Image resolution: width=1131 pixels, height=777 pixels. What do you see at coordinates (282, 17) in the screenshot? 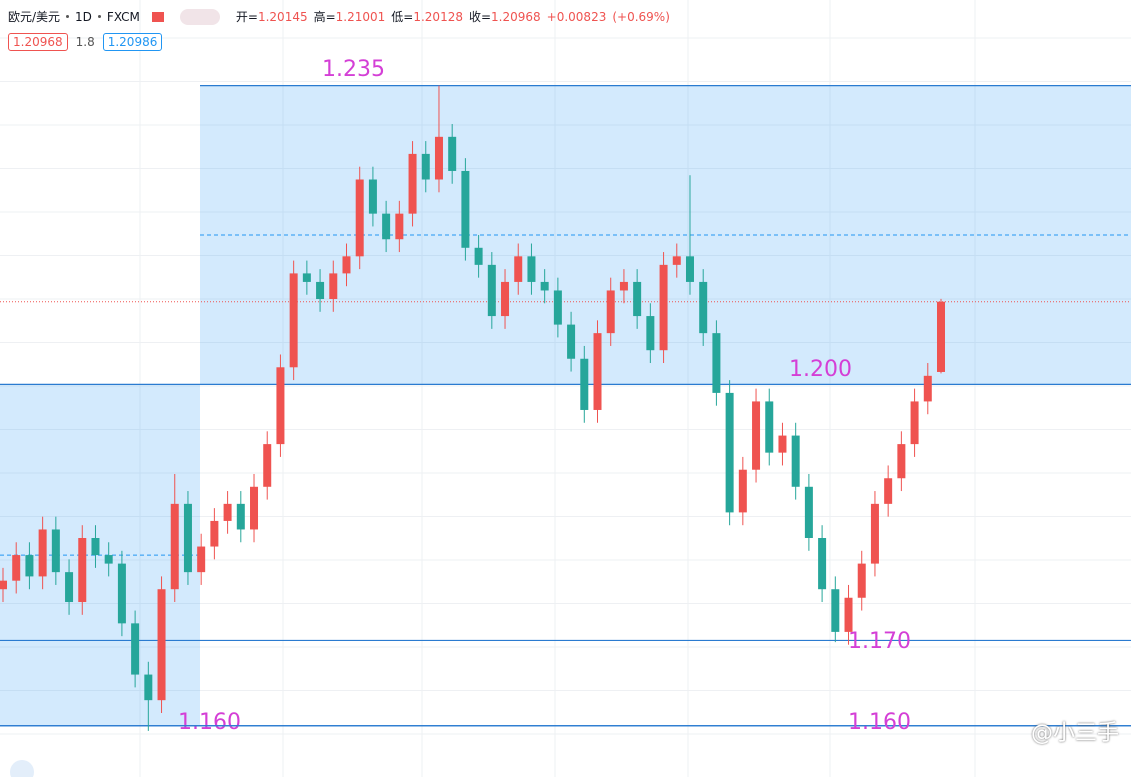
I see `open-value: 1.20145` at bounding box center [282, 17].